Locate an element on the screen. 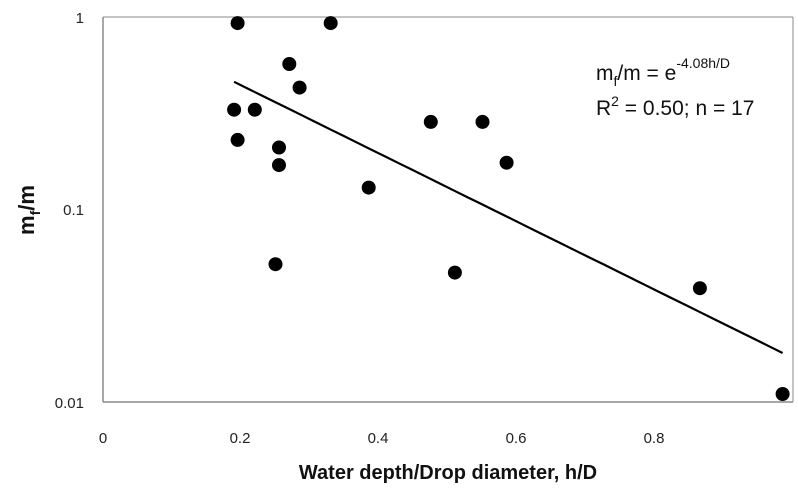  eq-lhs-main: m is located at coordinates (605, 73).